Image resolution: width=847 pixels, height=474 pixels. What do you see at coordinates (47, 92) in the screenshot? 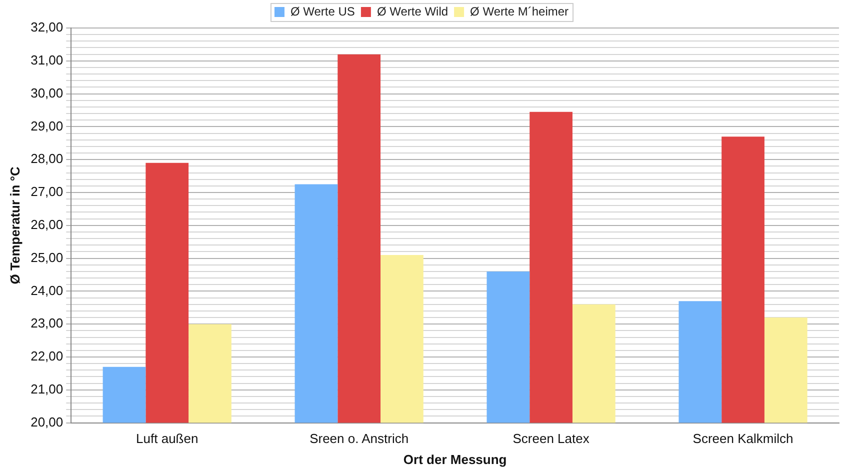
I see `y-tick-label: 30,00` at bounding box center [47, 92].